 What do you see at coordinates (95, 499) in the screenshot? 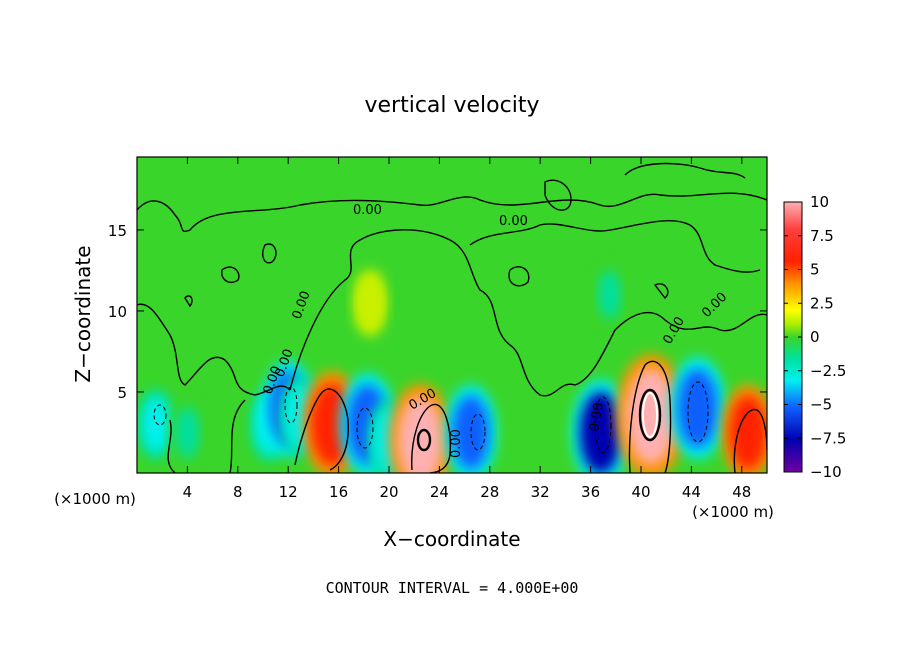
I see `x-unit-left: (×1000 m)` at bounding box center [95, 499].